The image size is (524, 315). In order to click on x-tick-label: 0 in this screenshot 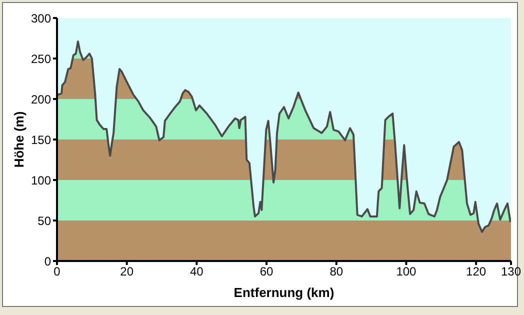, I will do `click(57, 271)`.